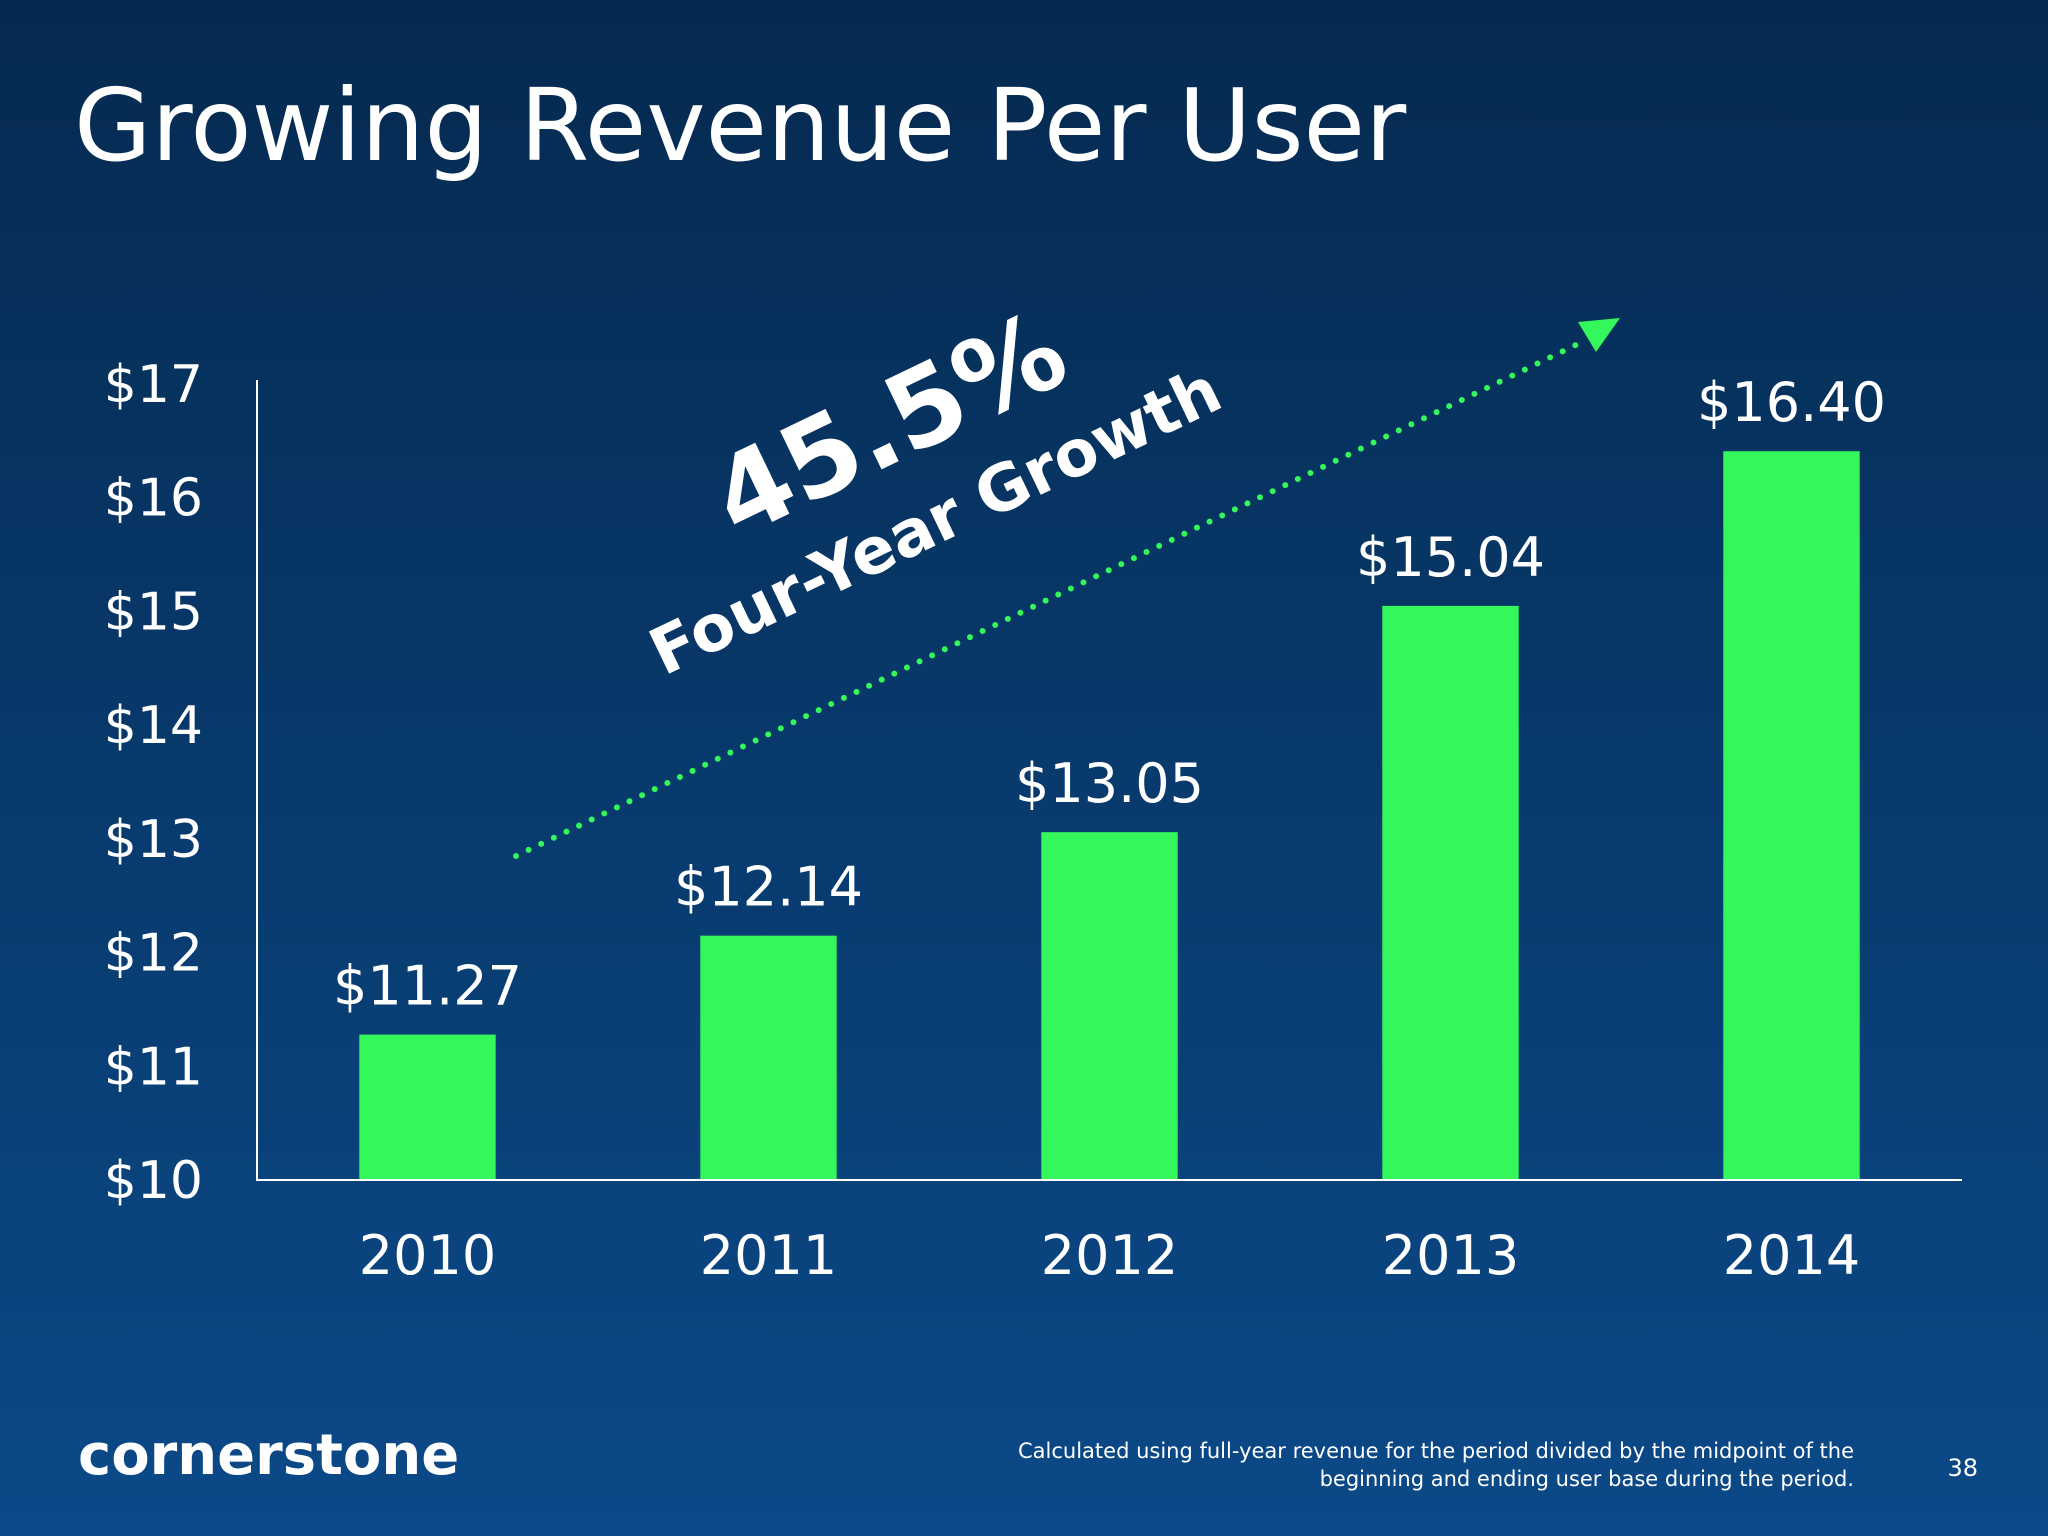  I want to click on slide-title: Growing Revenue Per User, so click(740, 125).